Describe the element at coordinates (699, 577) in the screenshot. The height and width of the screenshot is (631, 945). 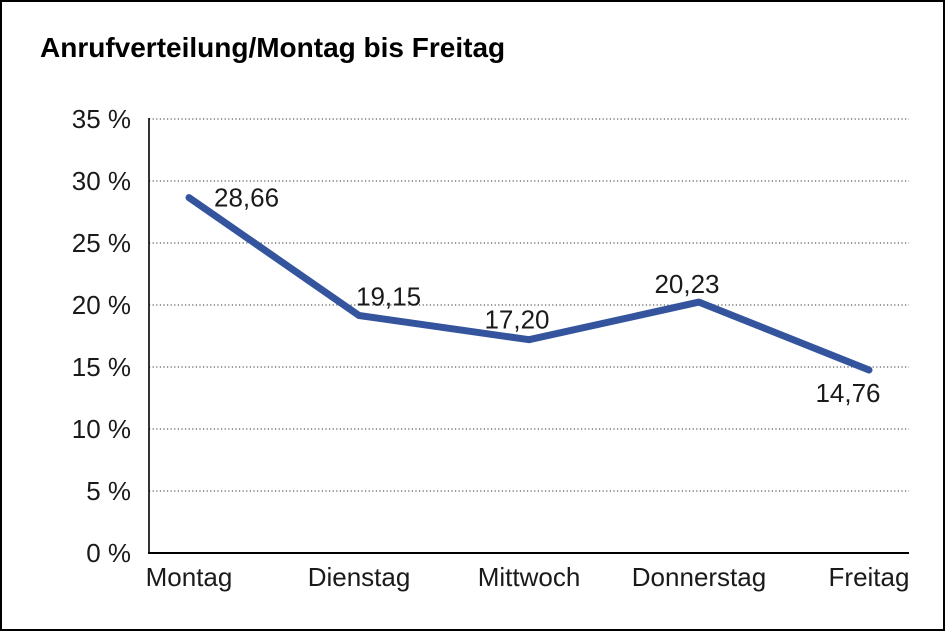
I see `x-label-donnerstag: Donnerstag` at that location.